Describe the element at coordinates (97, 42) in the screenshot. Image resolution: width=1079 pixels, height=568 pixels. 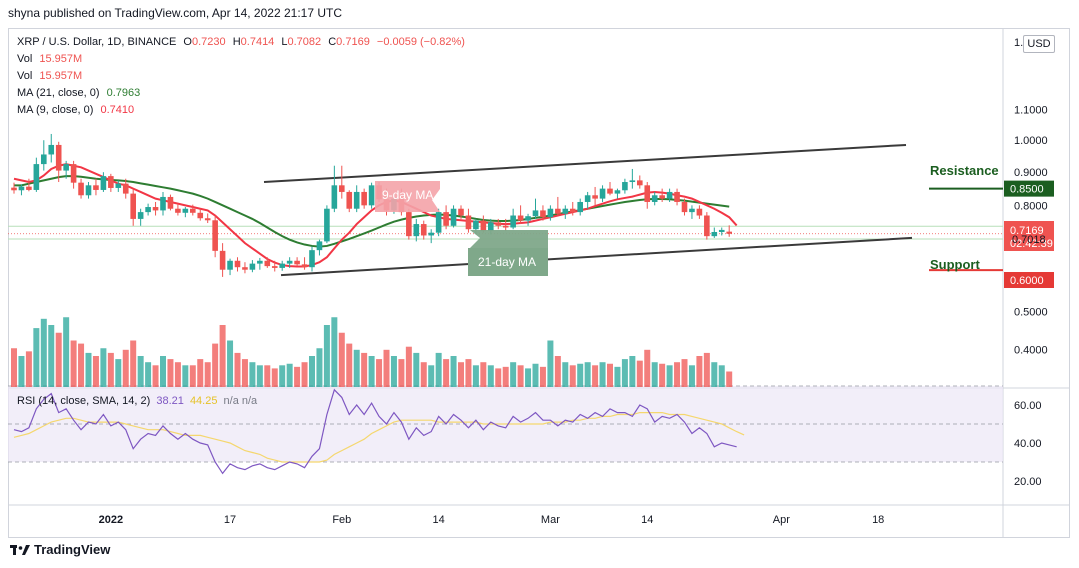
I see `symbol-label: XRP / U.S. Dollar, 1D, BINANCE` at that location.